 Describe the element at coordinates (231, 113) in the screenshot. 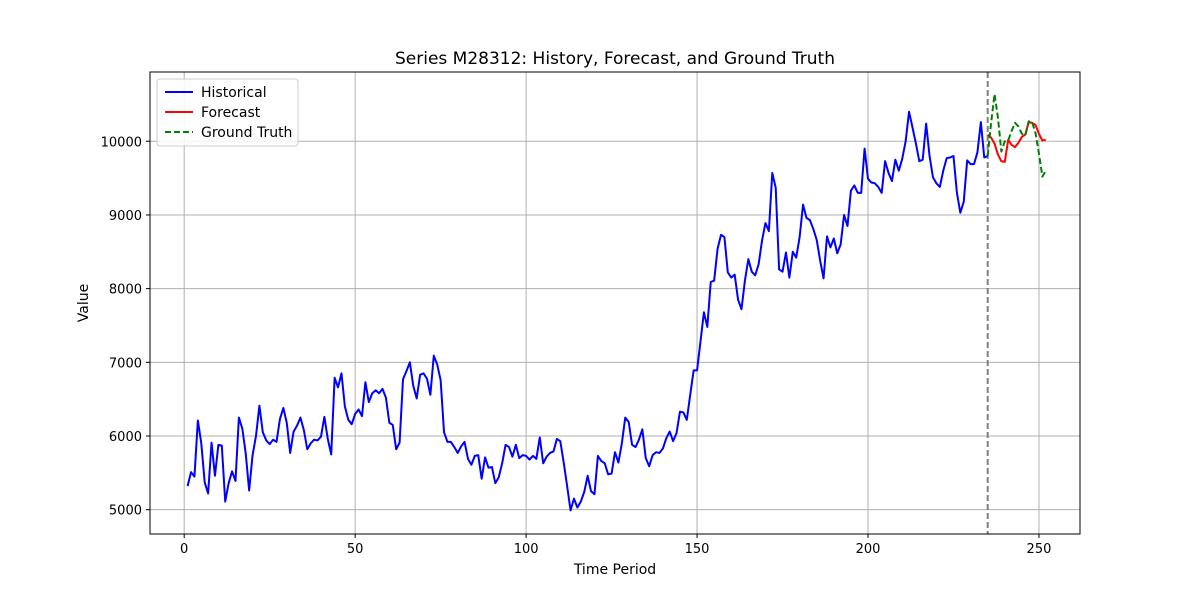

I see `legend-label-forecast: Forecast` at that location.